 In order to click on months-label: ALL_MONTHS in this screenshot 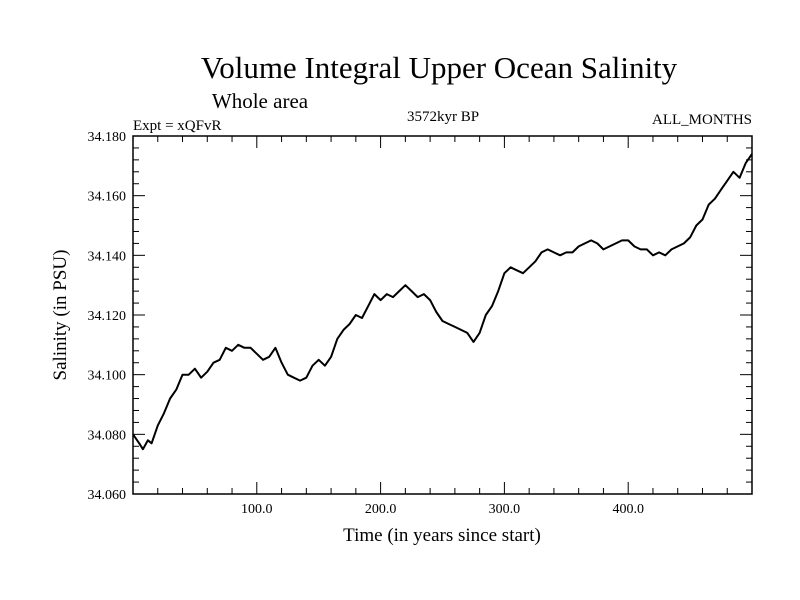, I will do `click(702, 120)`.